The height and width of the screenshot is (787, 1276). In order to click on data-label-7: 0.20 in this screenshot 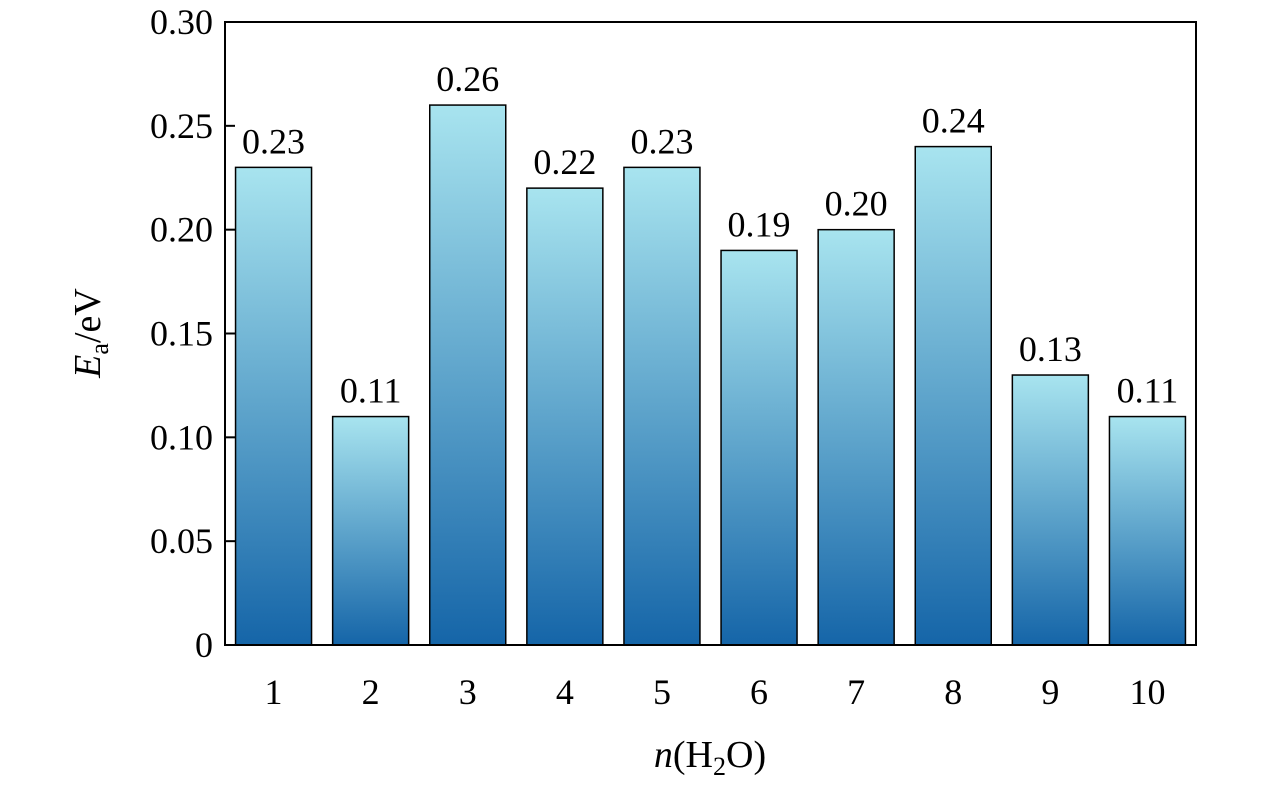, I will do `click(856, 204)`.